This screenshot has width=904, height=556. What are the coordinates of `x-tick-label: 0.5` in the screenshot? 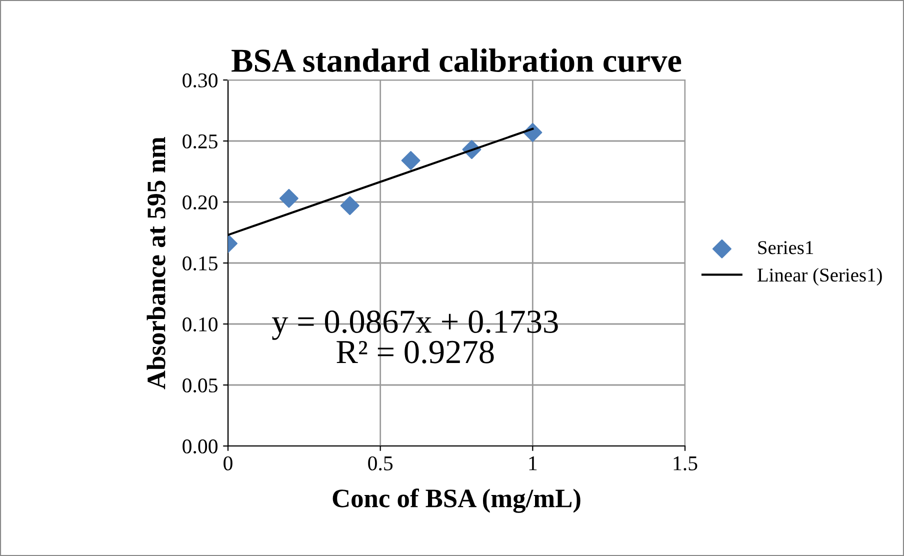 It's located at (380, 463).